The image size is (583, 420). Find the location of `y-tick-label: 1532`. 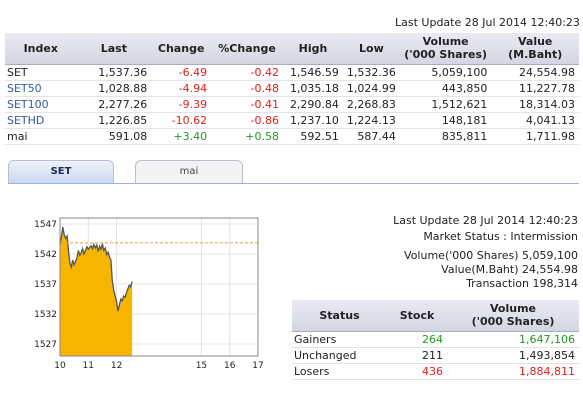

y-tick-label: 1532 is located at coordinates (45, 315).